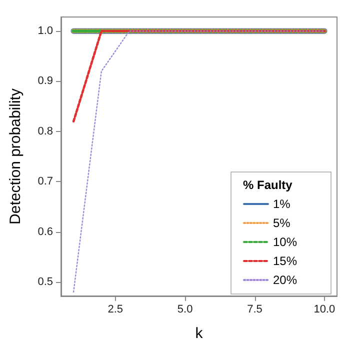 This screenshot has width=354, height=354. Describe the element at coordinates (282, 223) in the screenshot. I see `legend-label: 5%` at that location.